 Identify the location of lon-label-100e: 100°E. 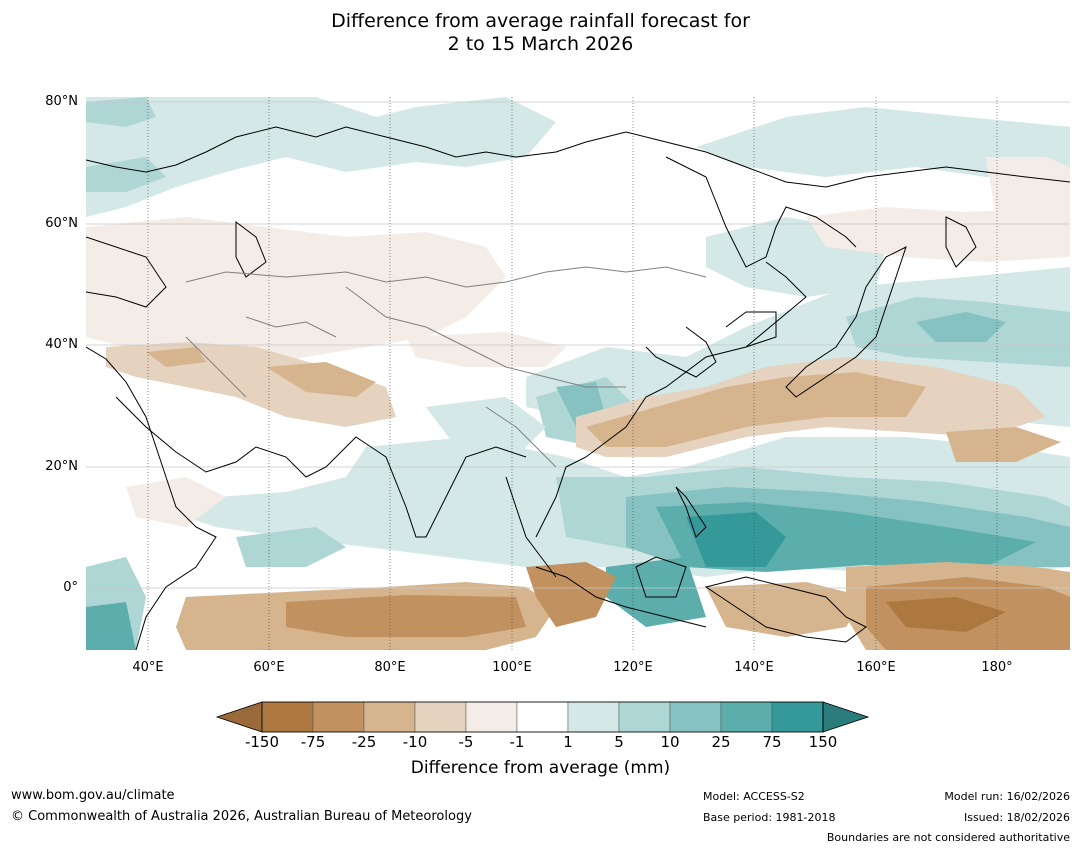
(512, 667).